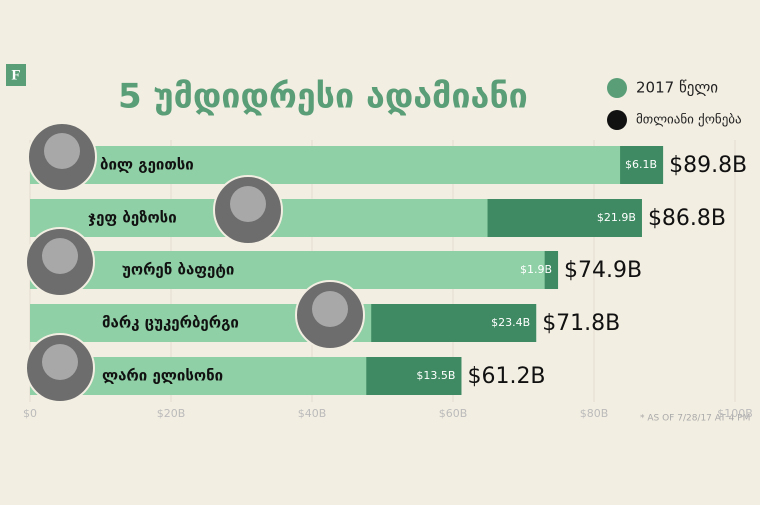  Describe the element at coordinates (735, 413) in the screenshot. I see `x-tick-label: $100B` at that location.